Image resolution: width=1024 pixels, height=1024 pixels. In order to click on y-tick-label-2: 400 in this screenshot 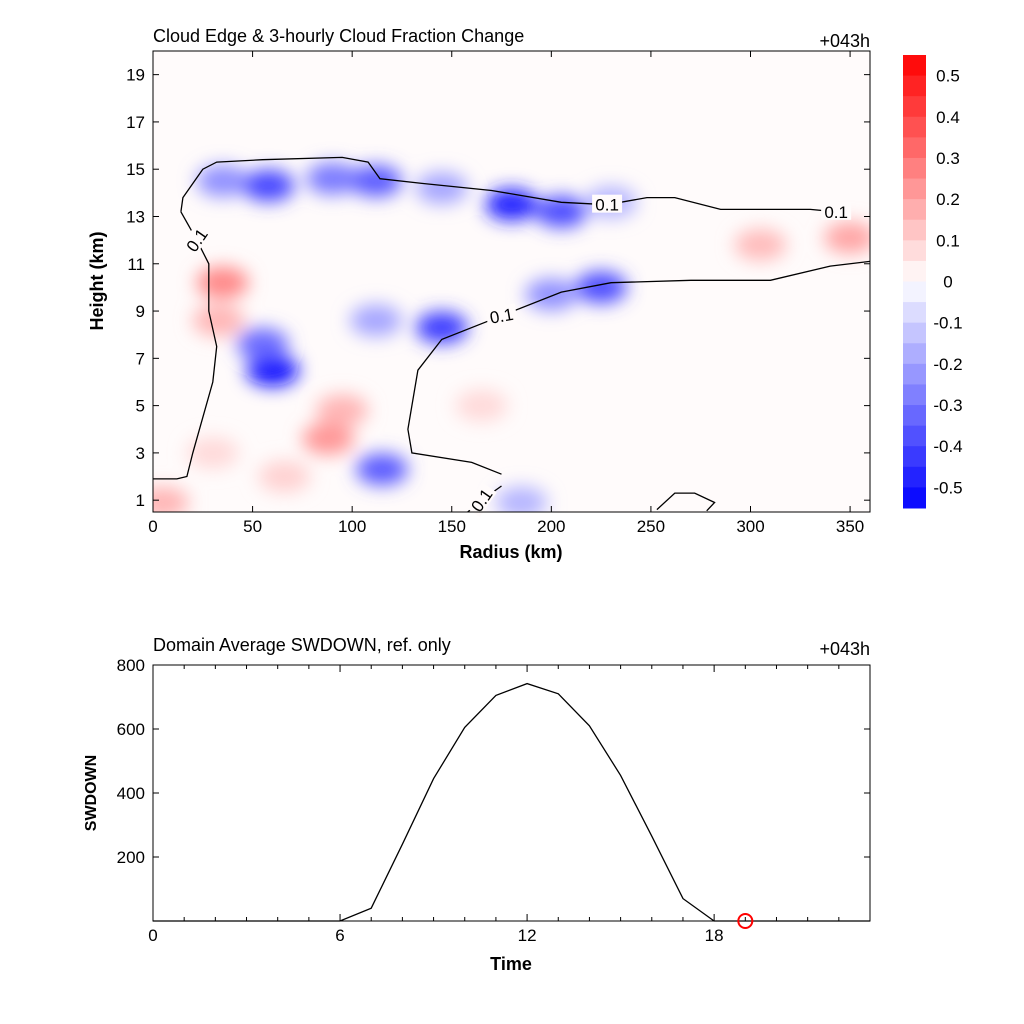, I will do `click(131, 793)`.